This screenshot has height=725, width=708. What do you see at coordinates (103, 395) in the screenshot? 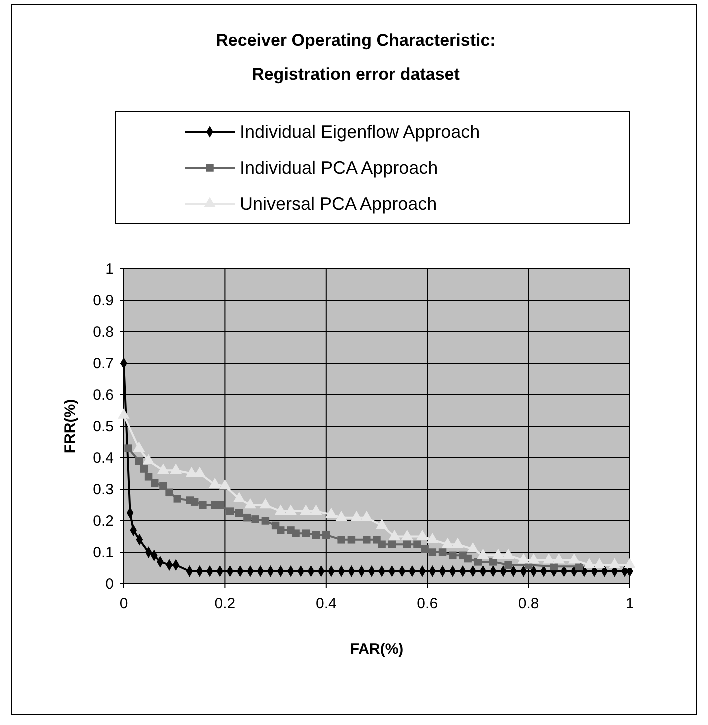
I see `y-tick-label: 0.6` at bounding box center [103, 395].